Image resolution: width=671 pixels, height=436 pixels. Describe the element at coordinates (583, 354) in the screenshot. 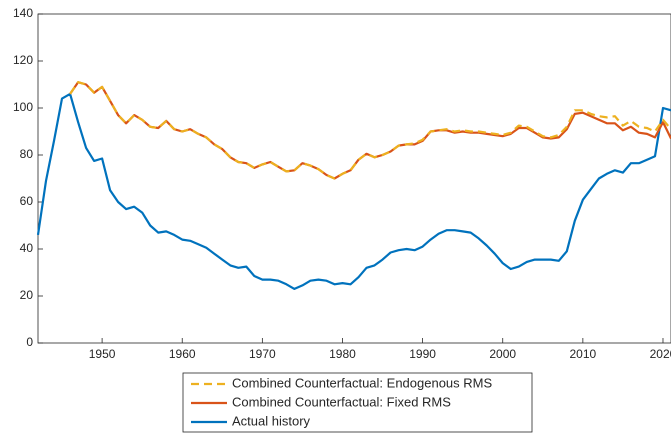

I see `x-tick-label: 2010` at that location.